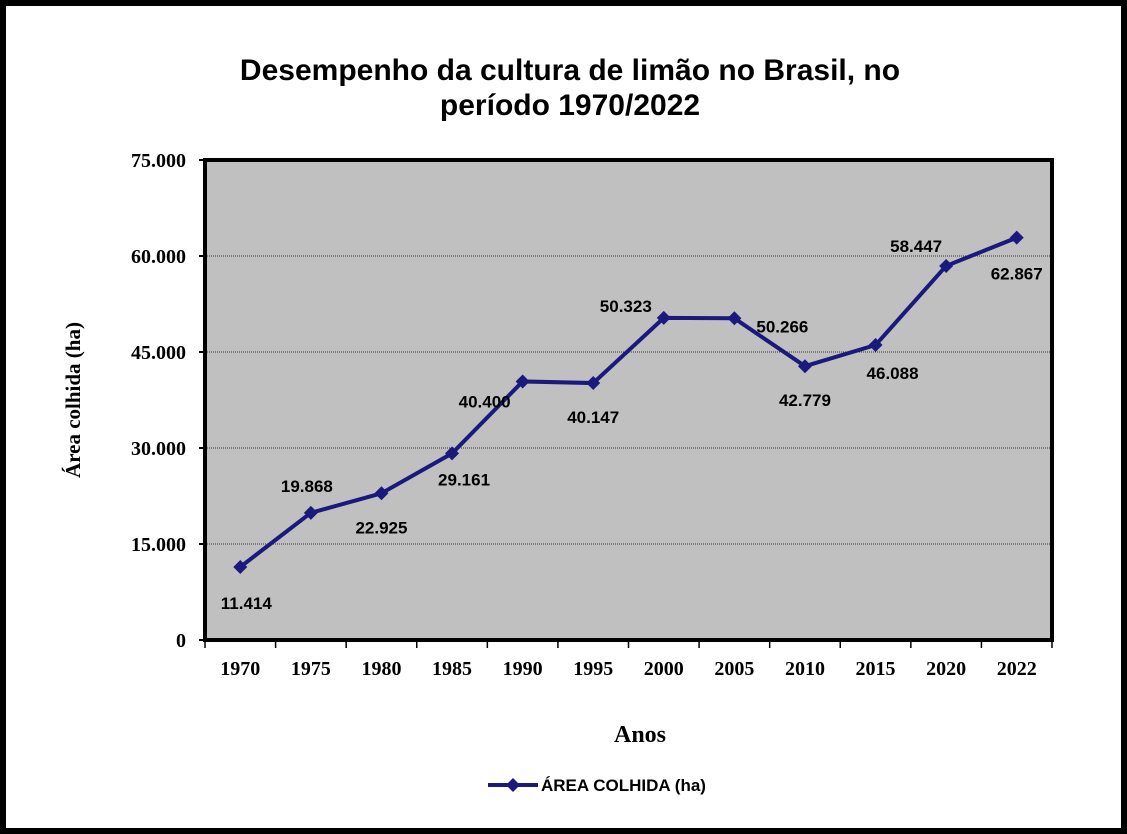  What do you see at coordinates (893, 373) in the screenshot?
I see `data-label: 46.088` at bounding box center [893, 373].